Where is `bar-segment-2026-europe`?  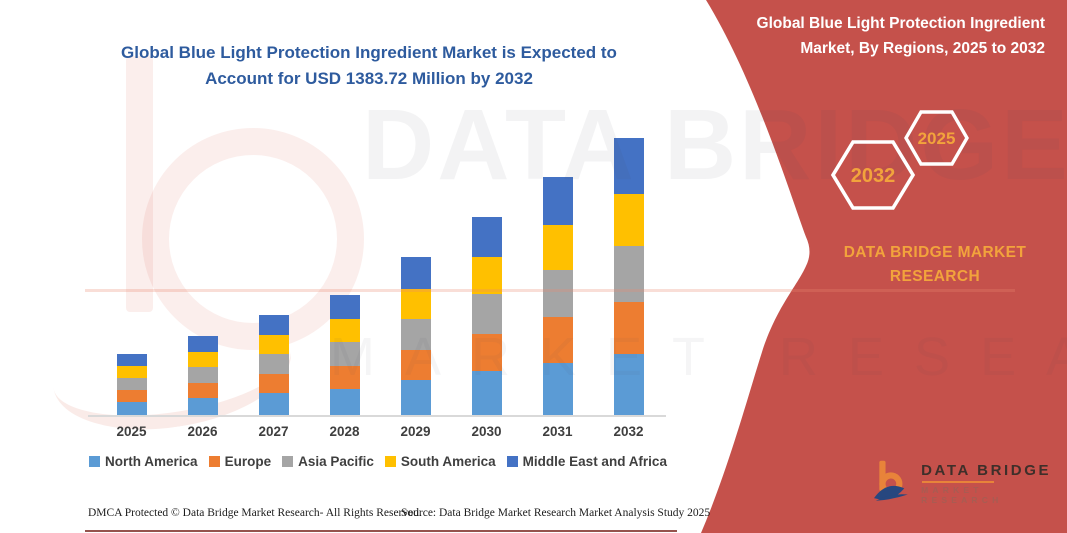 bar-segment-2026-europe is located at coordinates (202, 390).